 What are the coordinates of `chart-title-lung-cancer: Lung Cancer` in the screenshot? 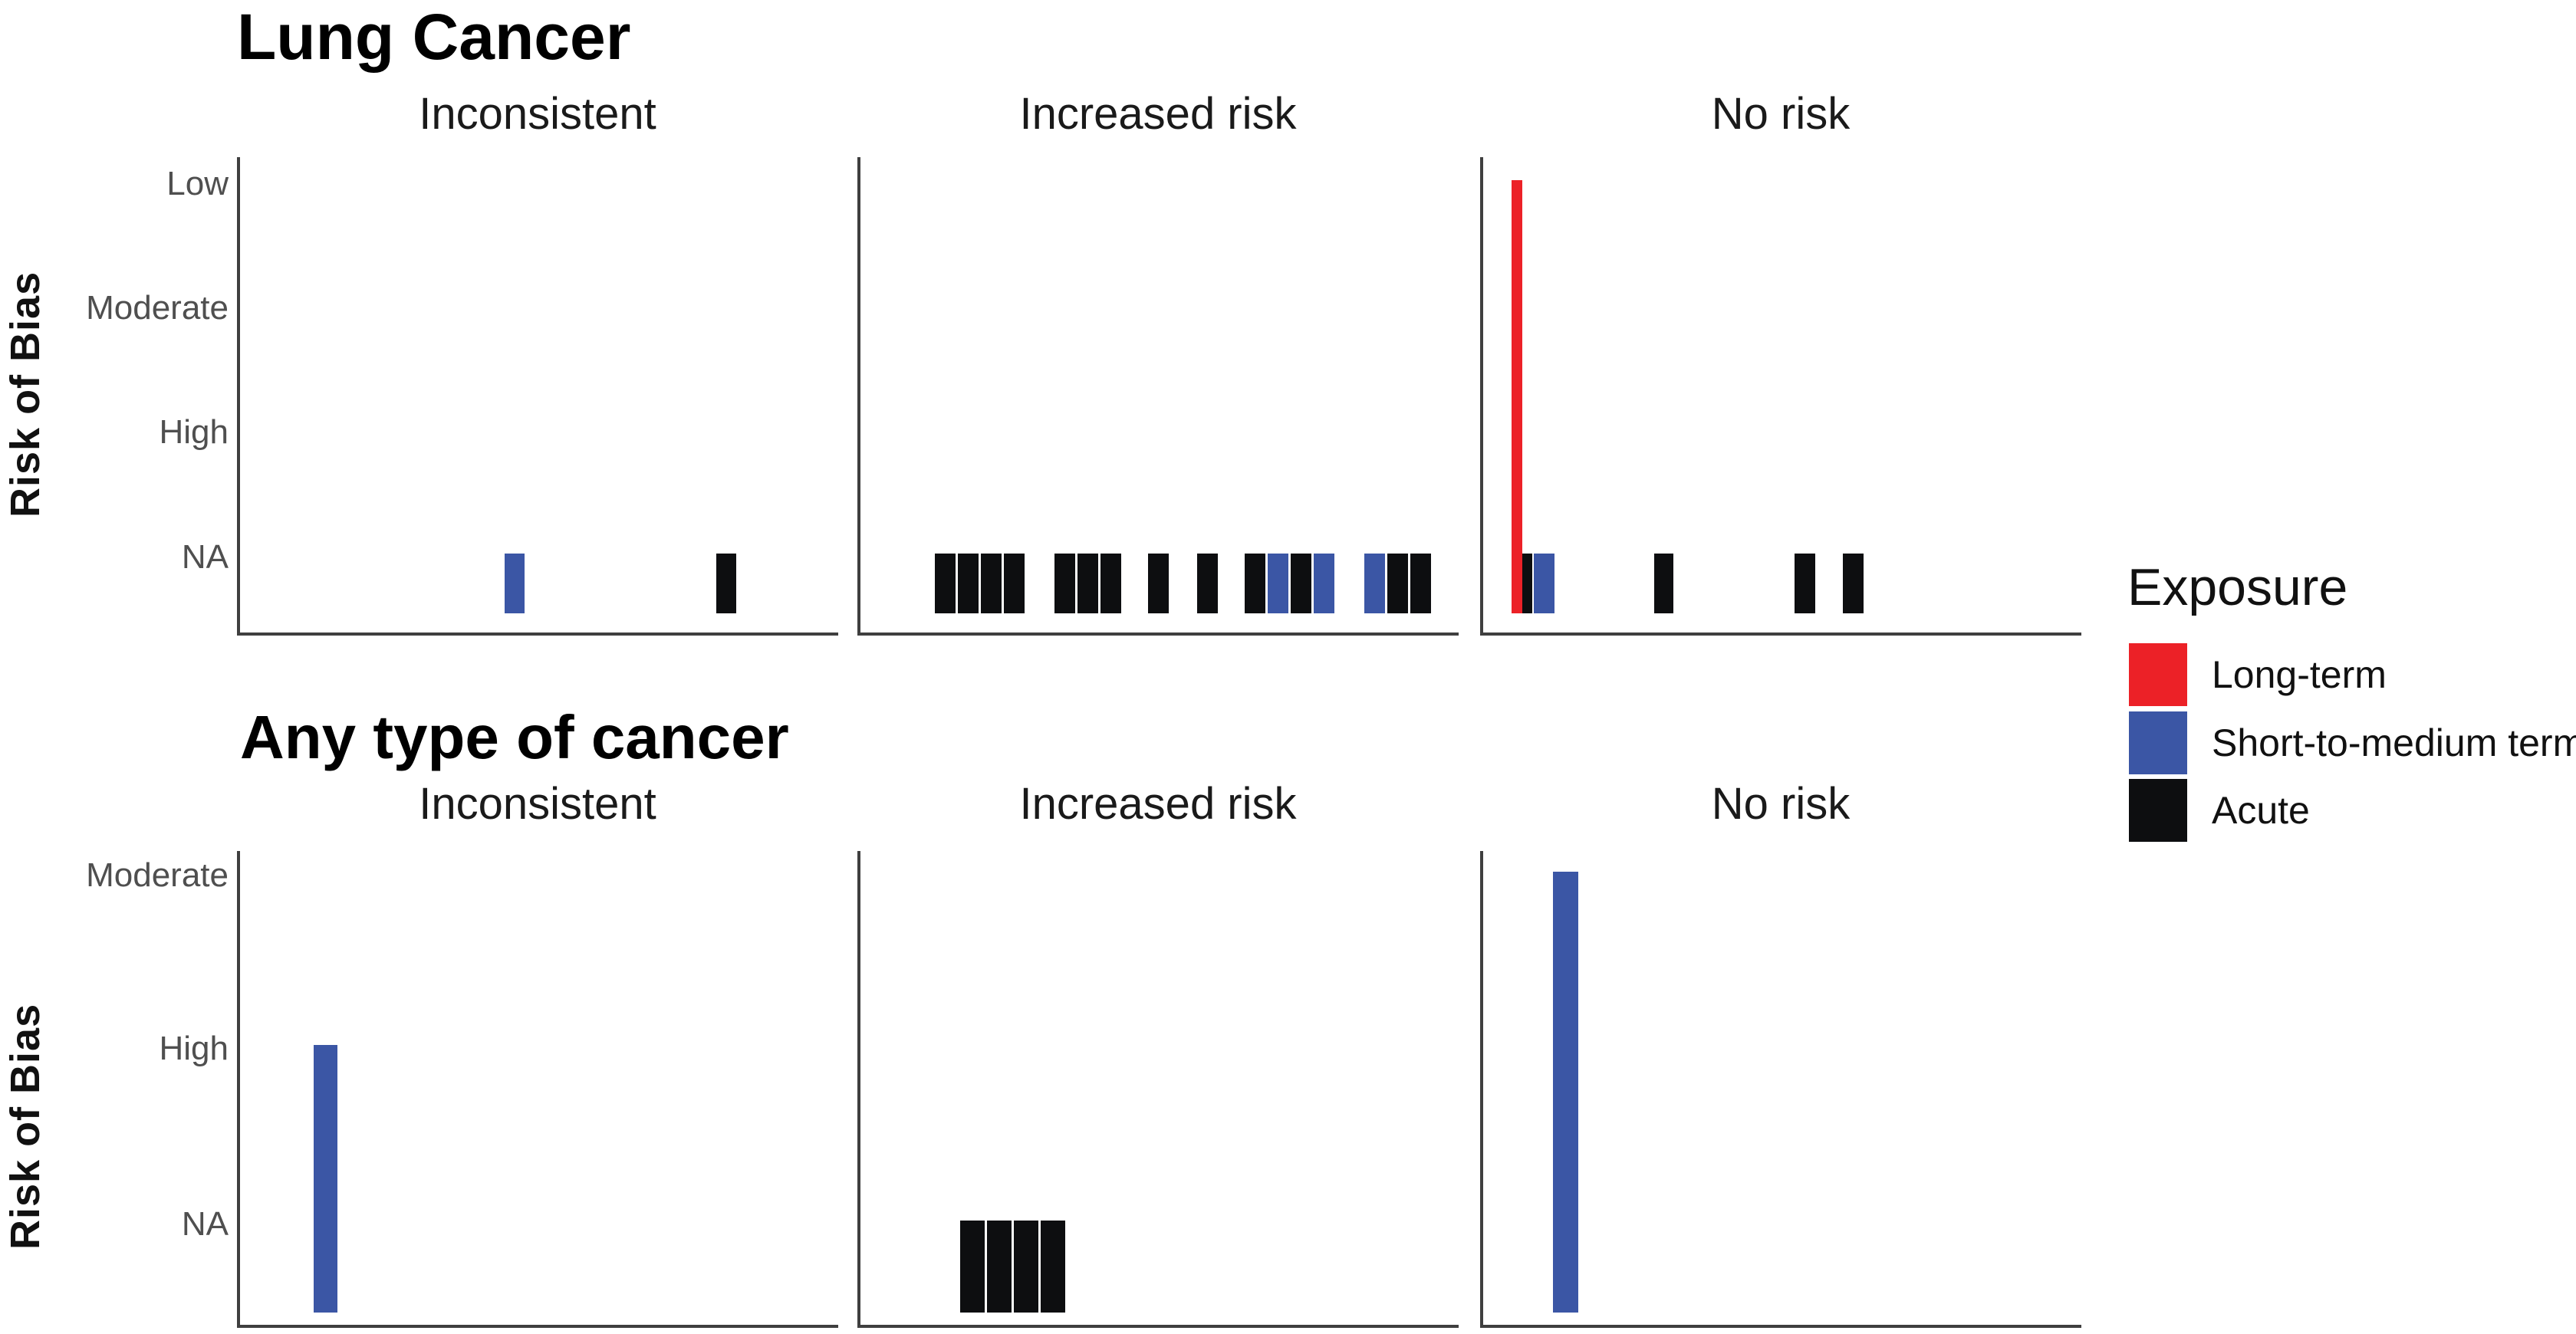 It's located at (434, 37).